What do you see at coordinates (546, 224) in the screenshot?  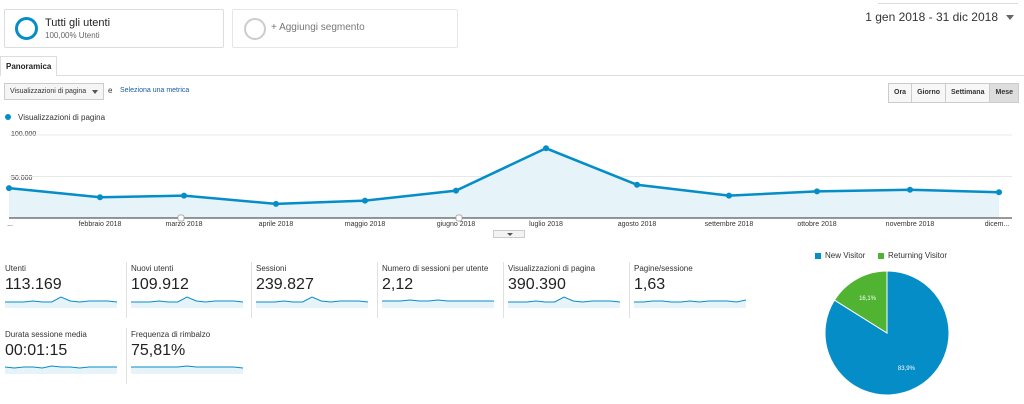 I see `x-tick-label: luglio 2018` at bounding box center [546, 224].